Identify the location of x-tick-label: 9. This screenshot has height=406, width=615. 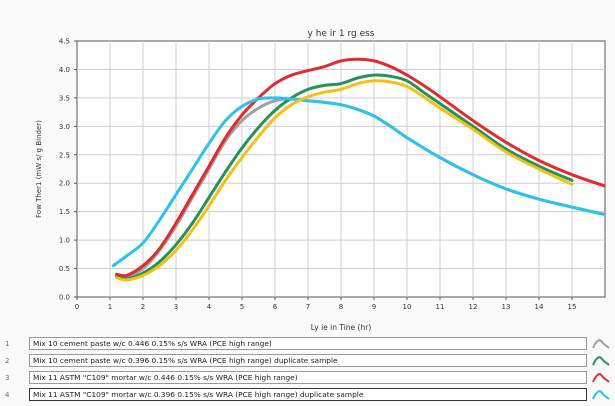
(374, 307).